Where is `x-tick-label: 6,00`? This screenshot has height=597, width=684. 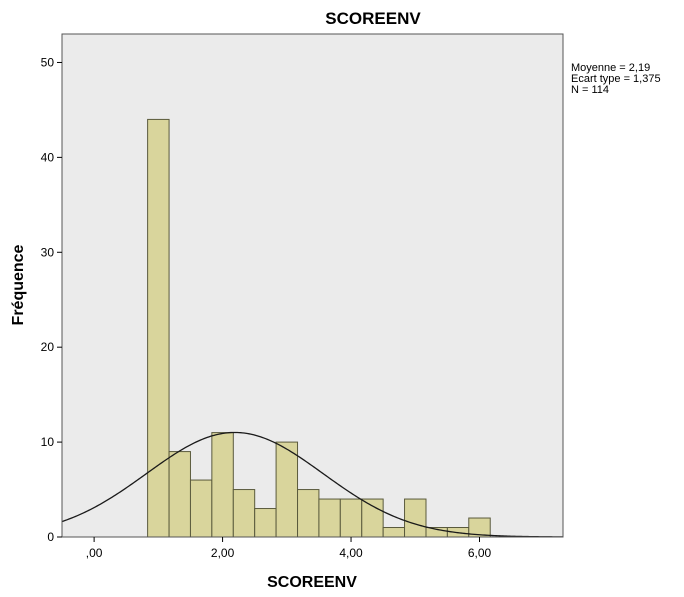
x-tick-label: 6,00 is located at coordinates (480, 553).